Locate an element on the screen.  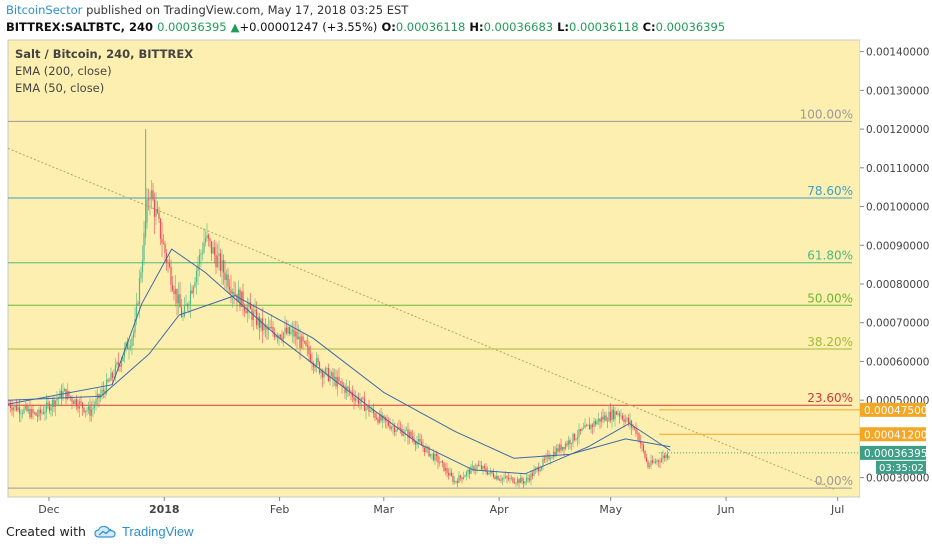
price-axis-area is located at coordinates (895, 268).